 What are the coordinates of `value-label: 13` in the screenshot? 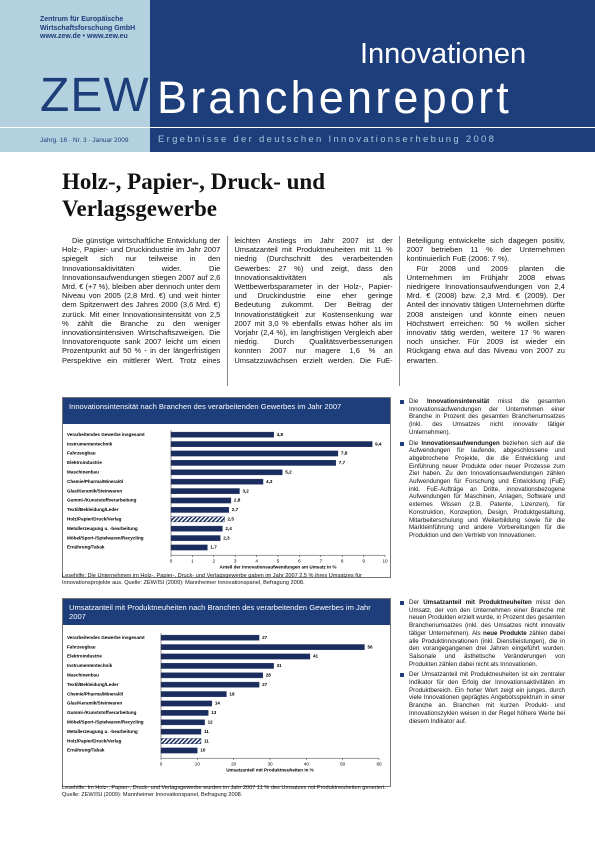 It's located at (214, 712).